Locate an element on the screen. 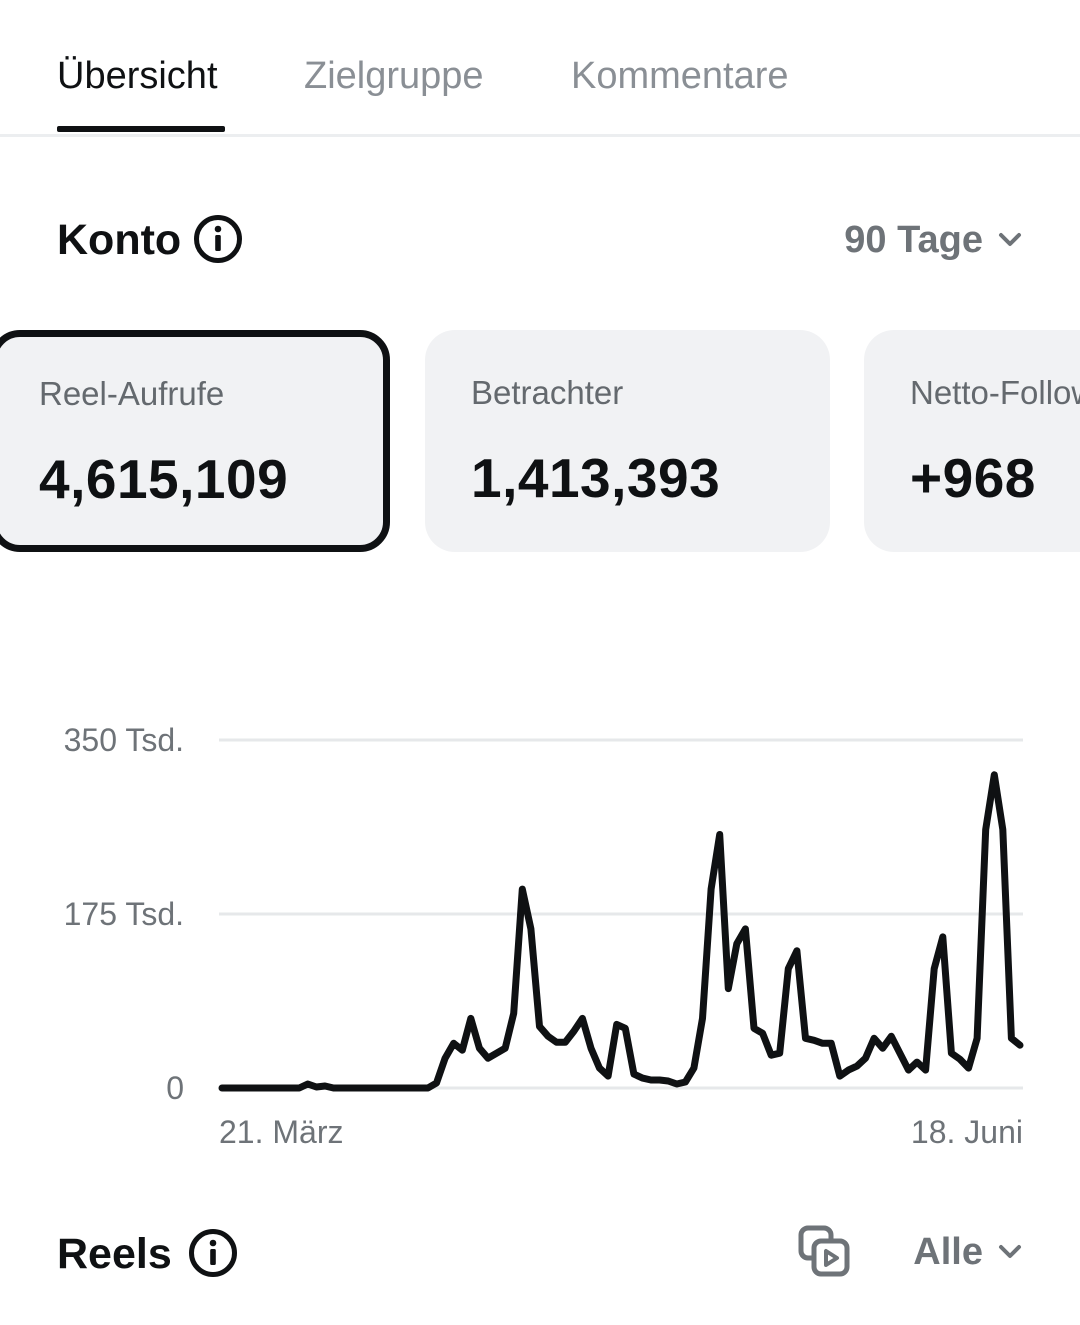 The image size is (1080, 1325). metric-label: Betrachter is located at coordinates (547, 392).